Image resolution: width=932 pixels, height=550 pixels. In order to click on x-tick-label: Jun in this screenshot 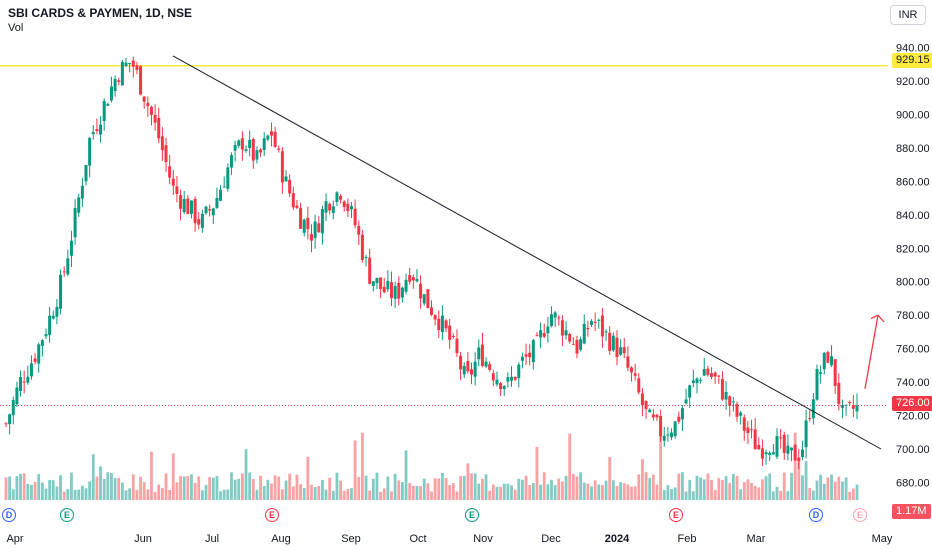, I will do `click(143, 539)`.